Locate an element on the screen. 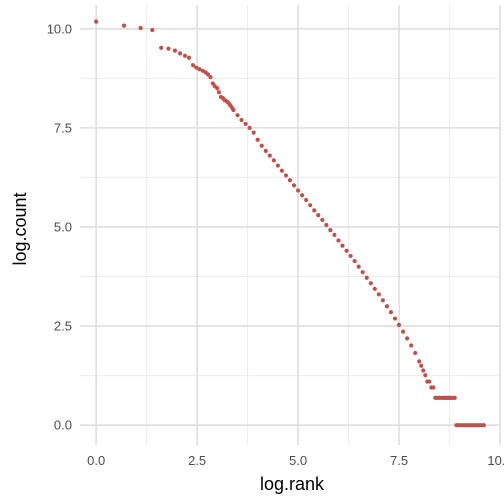  x-tick-label: 7.5 is located at coordinates (399, 460).